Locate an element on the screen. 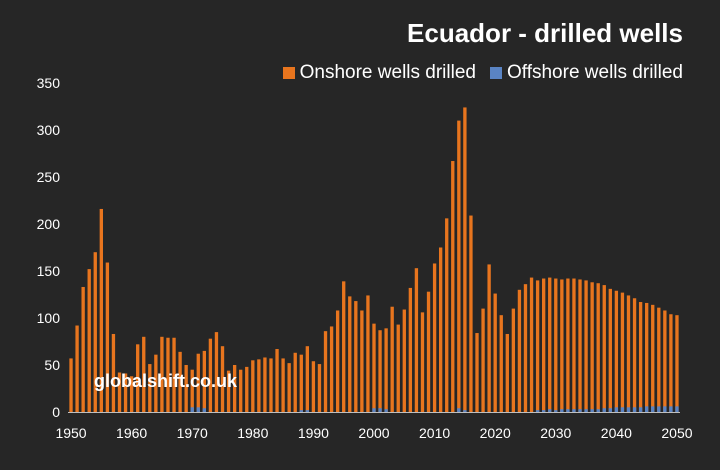 Image resolution: width=720 pixels, height=470 pixels. bar-onshore-1988 is located at coordinates (301, 383).